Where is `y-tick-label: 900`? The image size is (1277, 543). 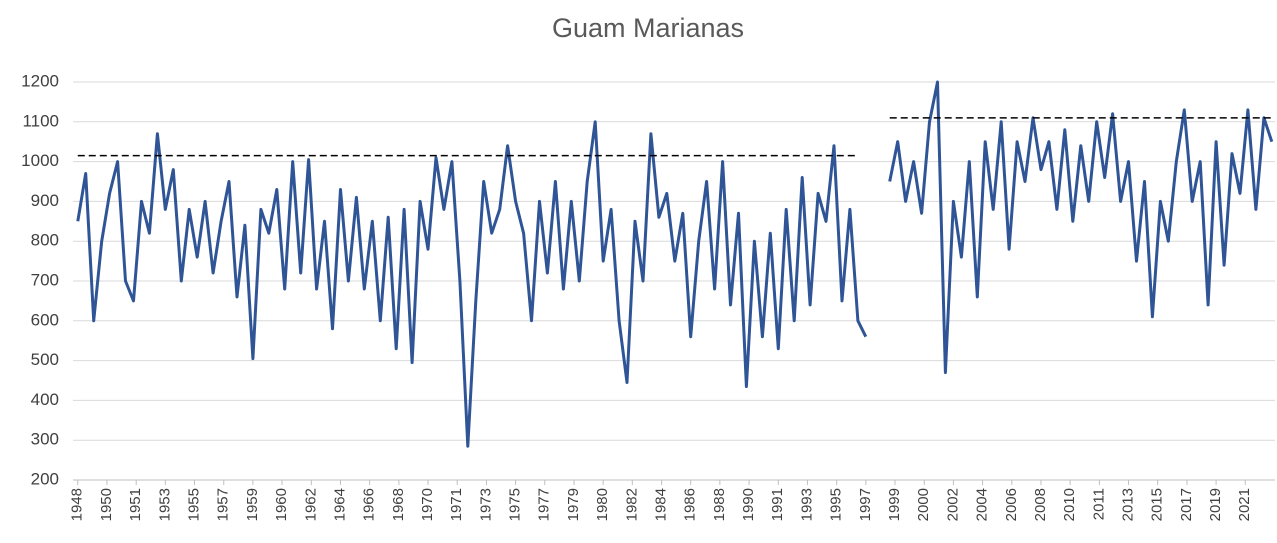 y-tick-label: 900 is located at coordinates (45, 200).